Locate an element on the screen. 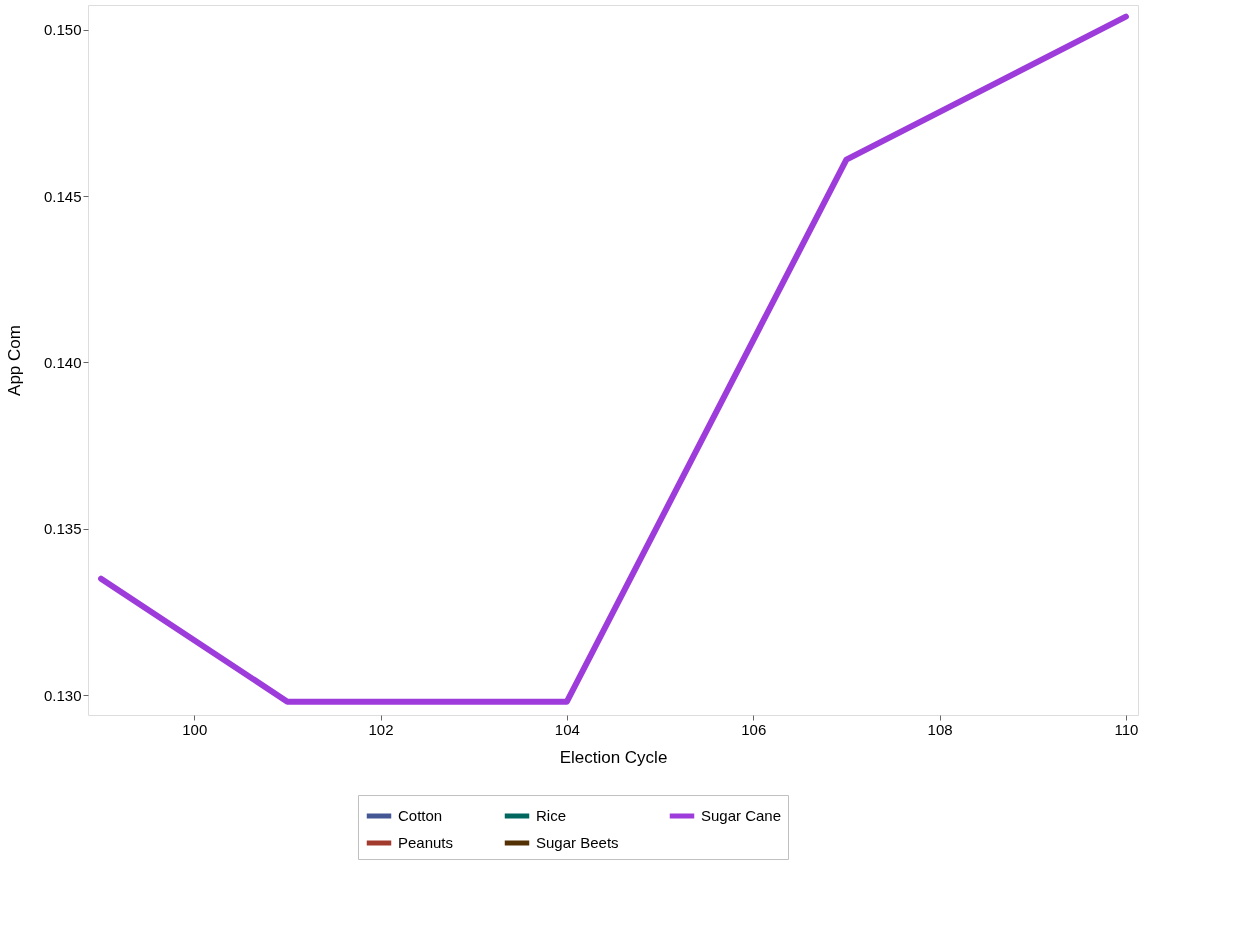 The height and width of the screenshot is (942, 1246). y-tick-label: 0.150 is located at coordinates (62, 30).